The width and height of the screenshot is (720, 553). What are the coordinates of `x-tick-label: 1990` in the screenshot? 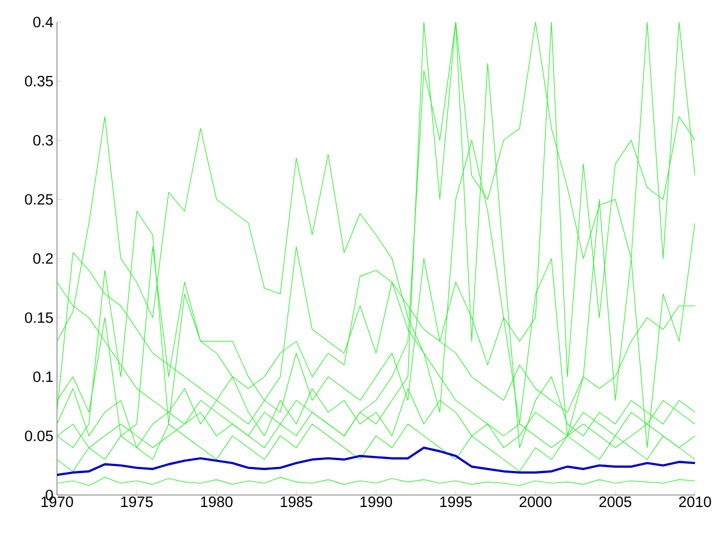 It's located at (376, 502).